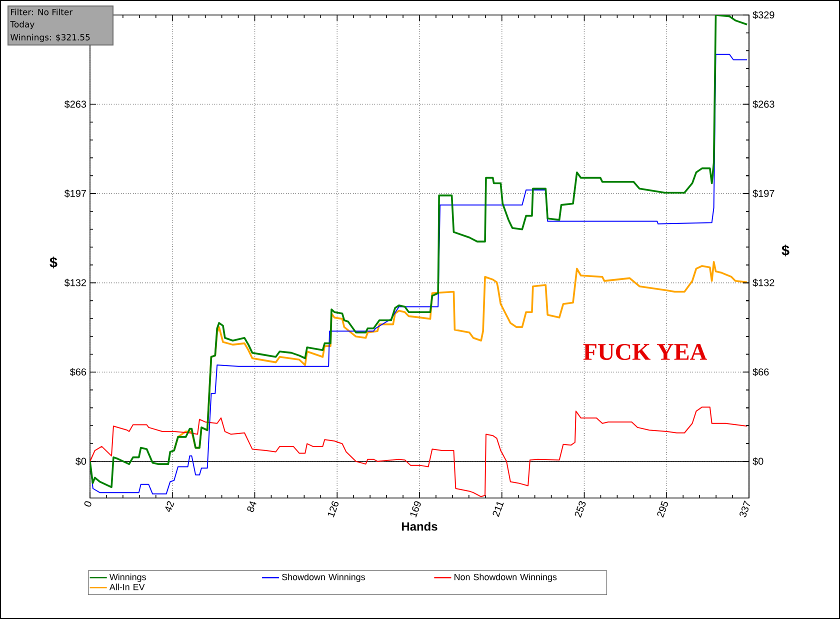  I want to click on text: Filter: No Filter, so click(42, 12).